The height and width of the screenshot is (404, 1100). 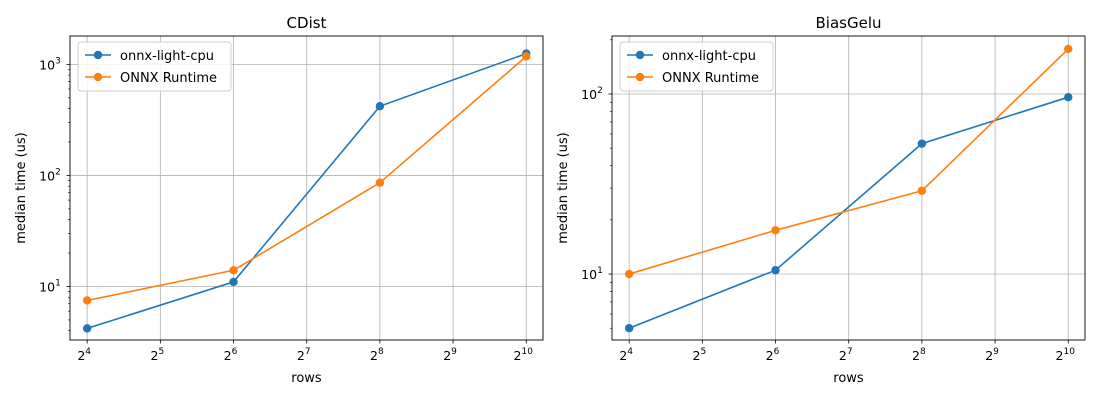 I want to click on chart-title: BiasGelu, so click(x=849, y=23).